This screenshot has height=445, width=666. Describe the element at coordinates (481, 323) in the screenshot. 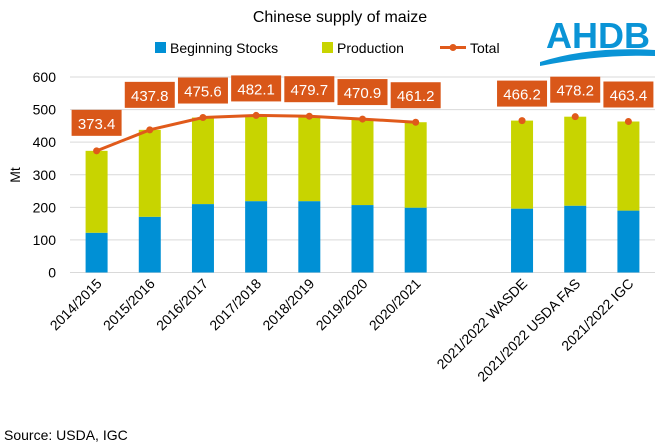

I see `x-tick-label: 2021/2022 WASDE` at that location.